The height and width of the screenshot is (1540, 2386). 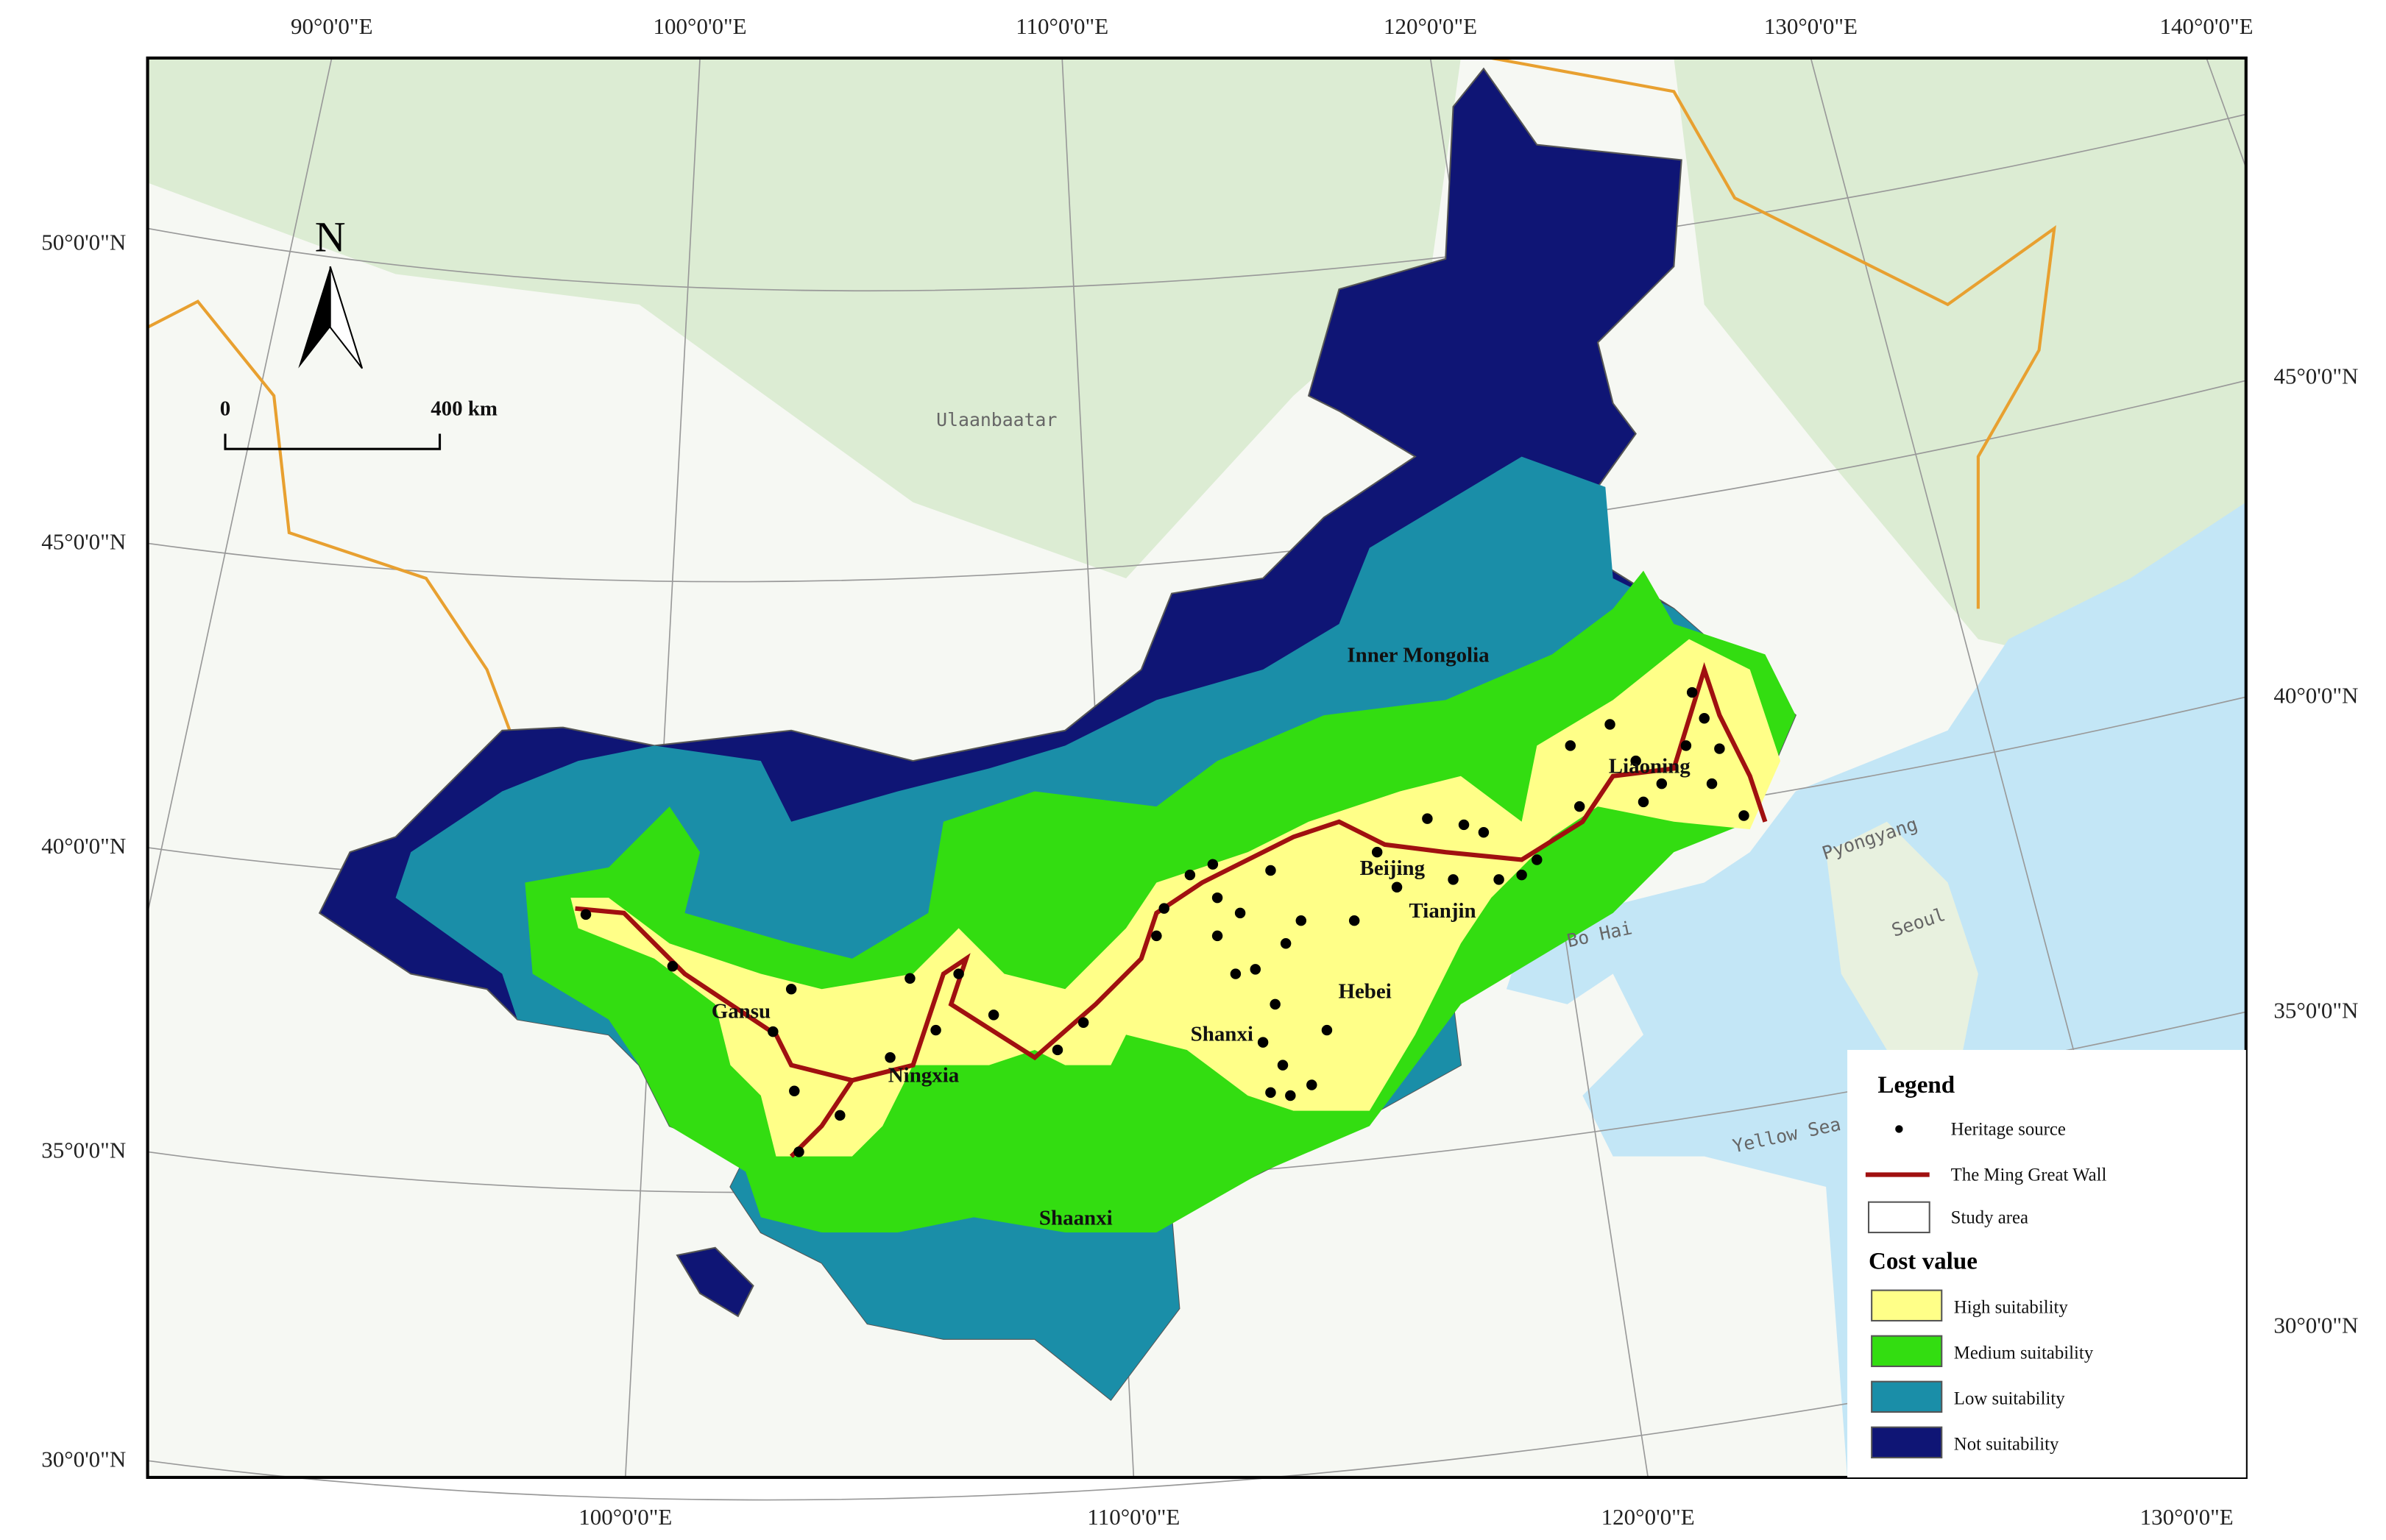 What do you see at coordinates (1393, 868) in the screenshot?
I see `region-label: Beijing` at bounding box center [1393, 868].